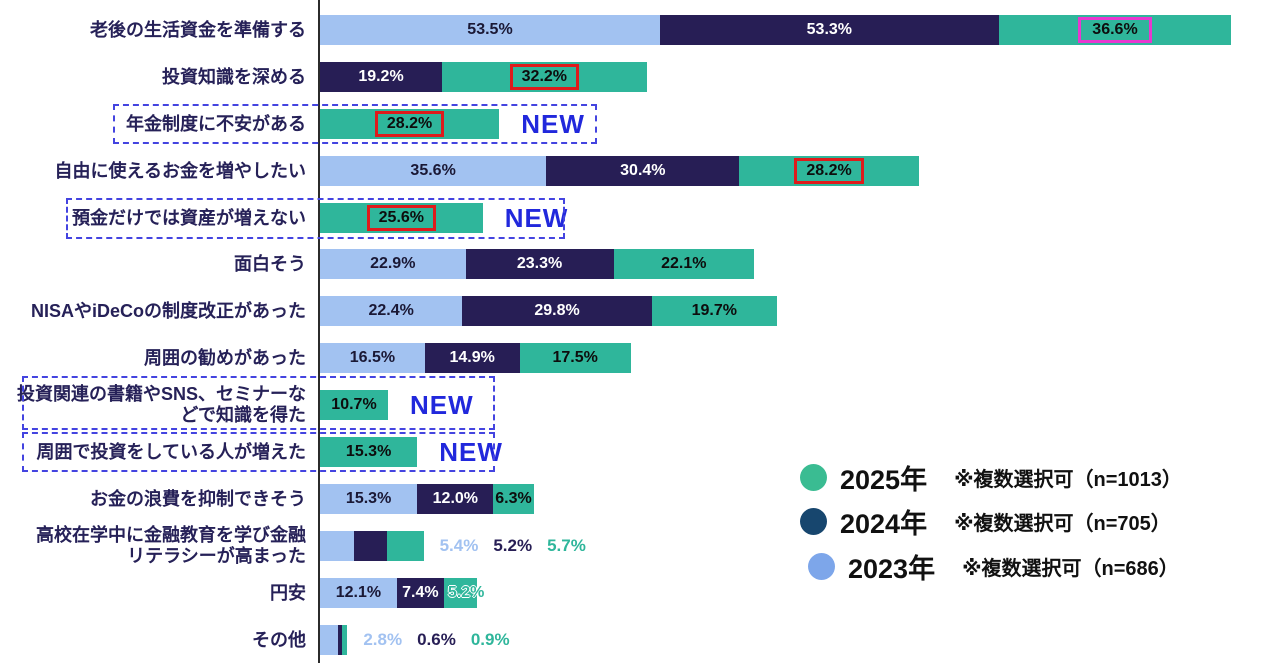  Describe the element at coordinates (168, 310) in the screenshot. I see `category-label: NISAやiDeCoの制度改正があった` at that location.